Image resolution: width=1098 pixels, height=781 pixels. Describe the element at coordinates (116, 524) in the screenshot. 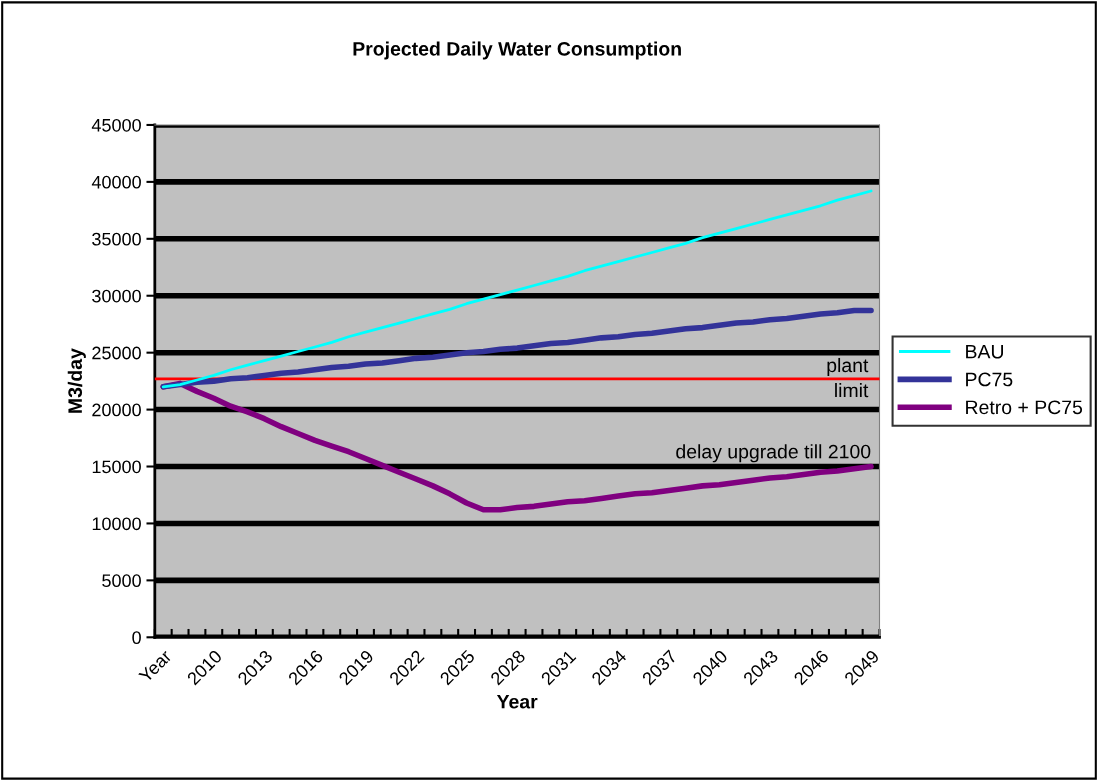

I see `y-tick-label: 10000` at that location.